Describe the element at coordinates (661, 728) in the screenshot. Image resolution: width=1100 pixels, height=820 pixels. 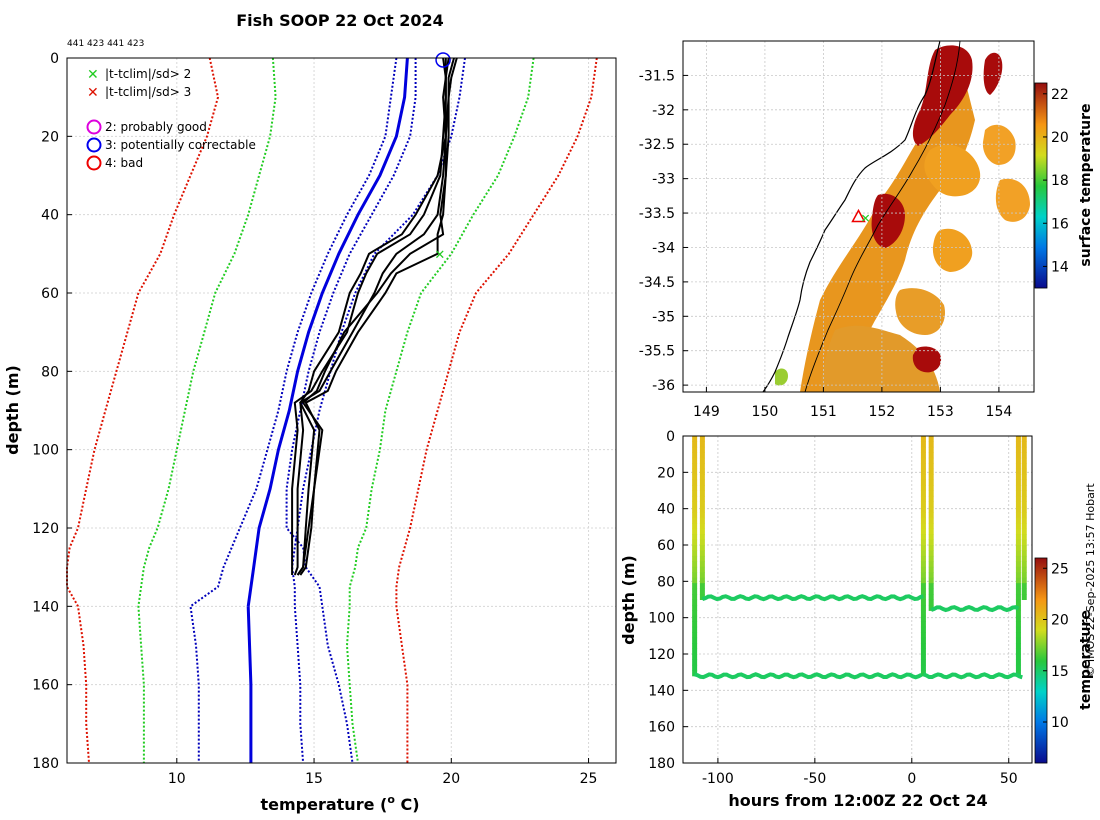
I see `section-y-tick-label: 160` at that location.